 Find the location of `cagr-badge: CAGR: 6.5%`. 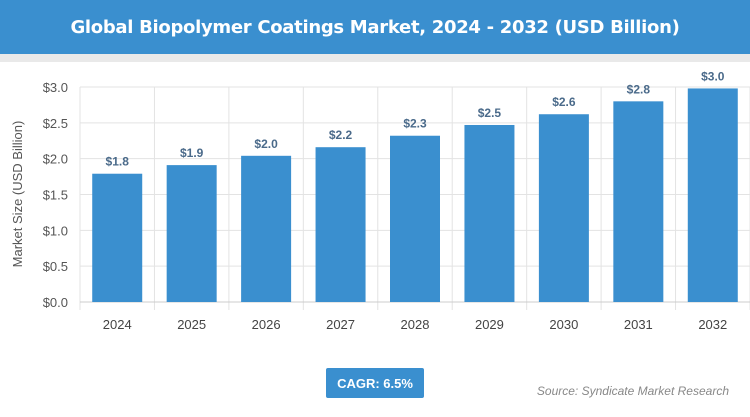

cagr-badge: CAGR: 6.5% is located at coordinates (375, 383).